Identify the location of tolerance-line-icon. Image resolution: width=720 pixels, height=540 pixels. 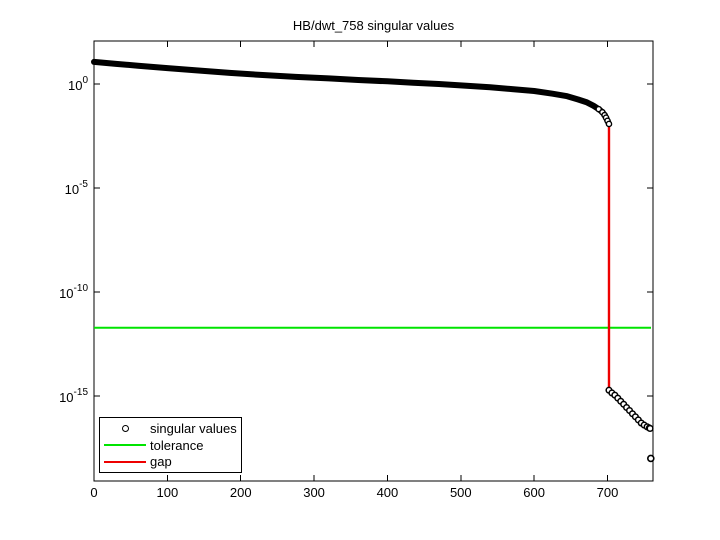
(125, 445).